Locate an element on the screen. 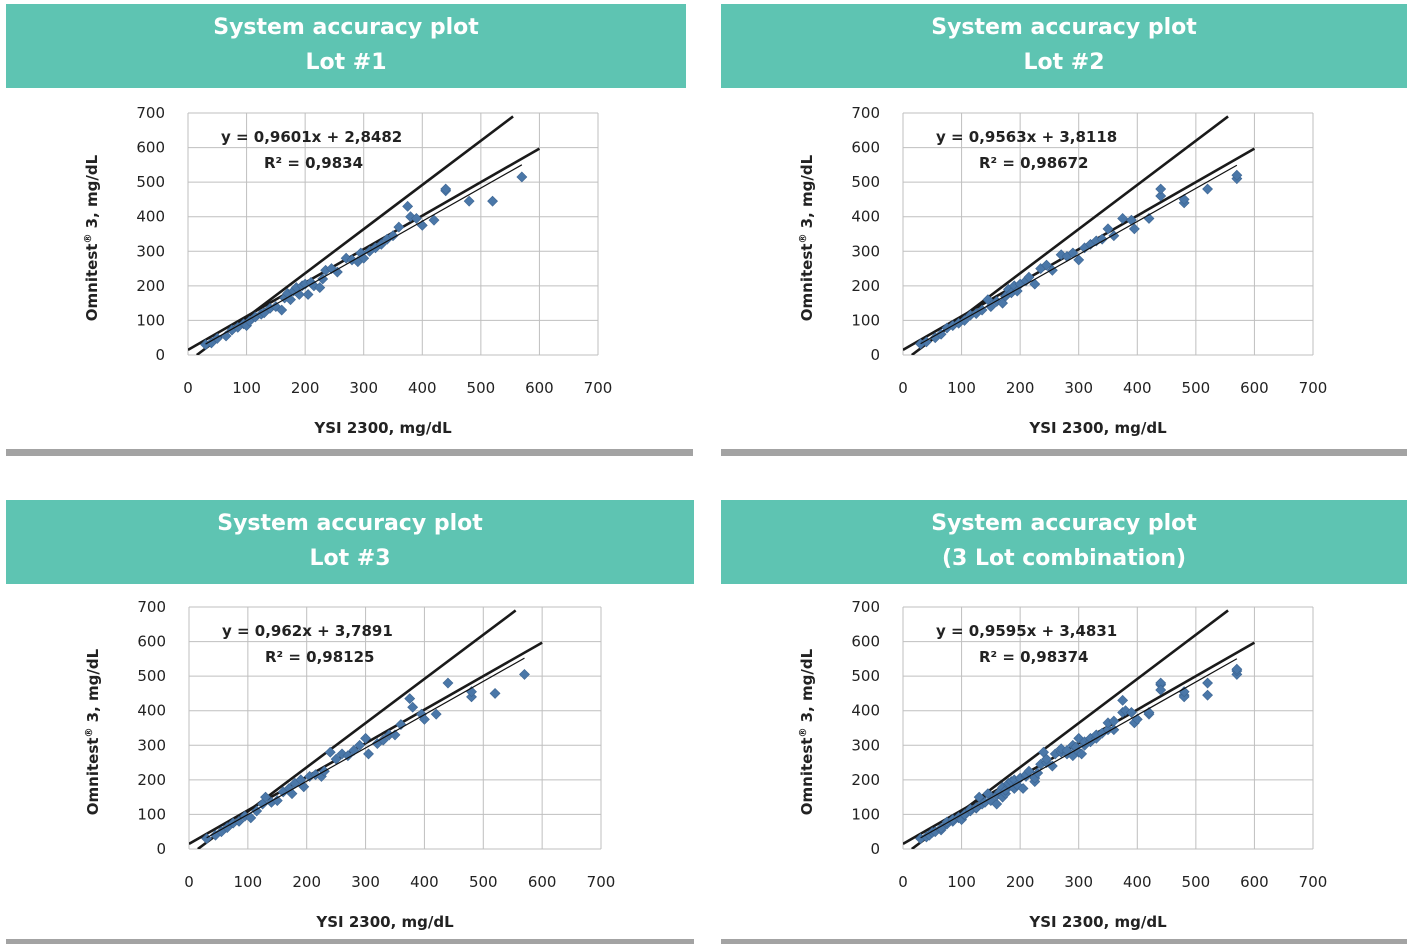  chart-title-banner: System accuracy plot Lot #2 is located at coordinates (1064, 46).